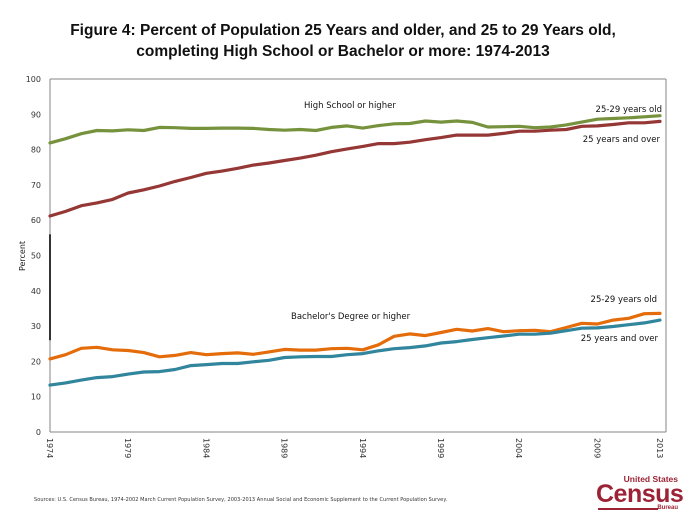  Describe the element at coordinates (33, 79) in the screenshot. I see `y-tick-label: 100` at that location.